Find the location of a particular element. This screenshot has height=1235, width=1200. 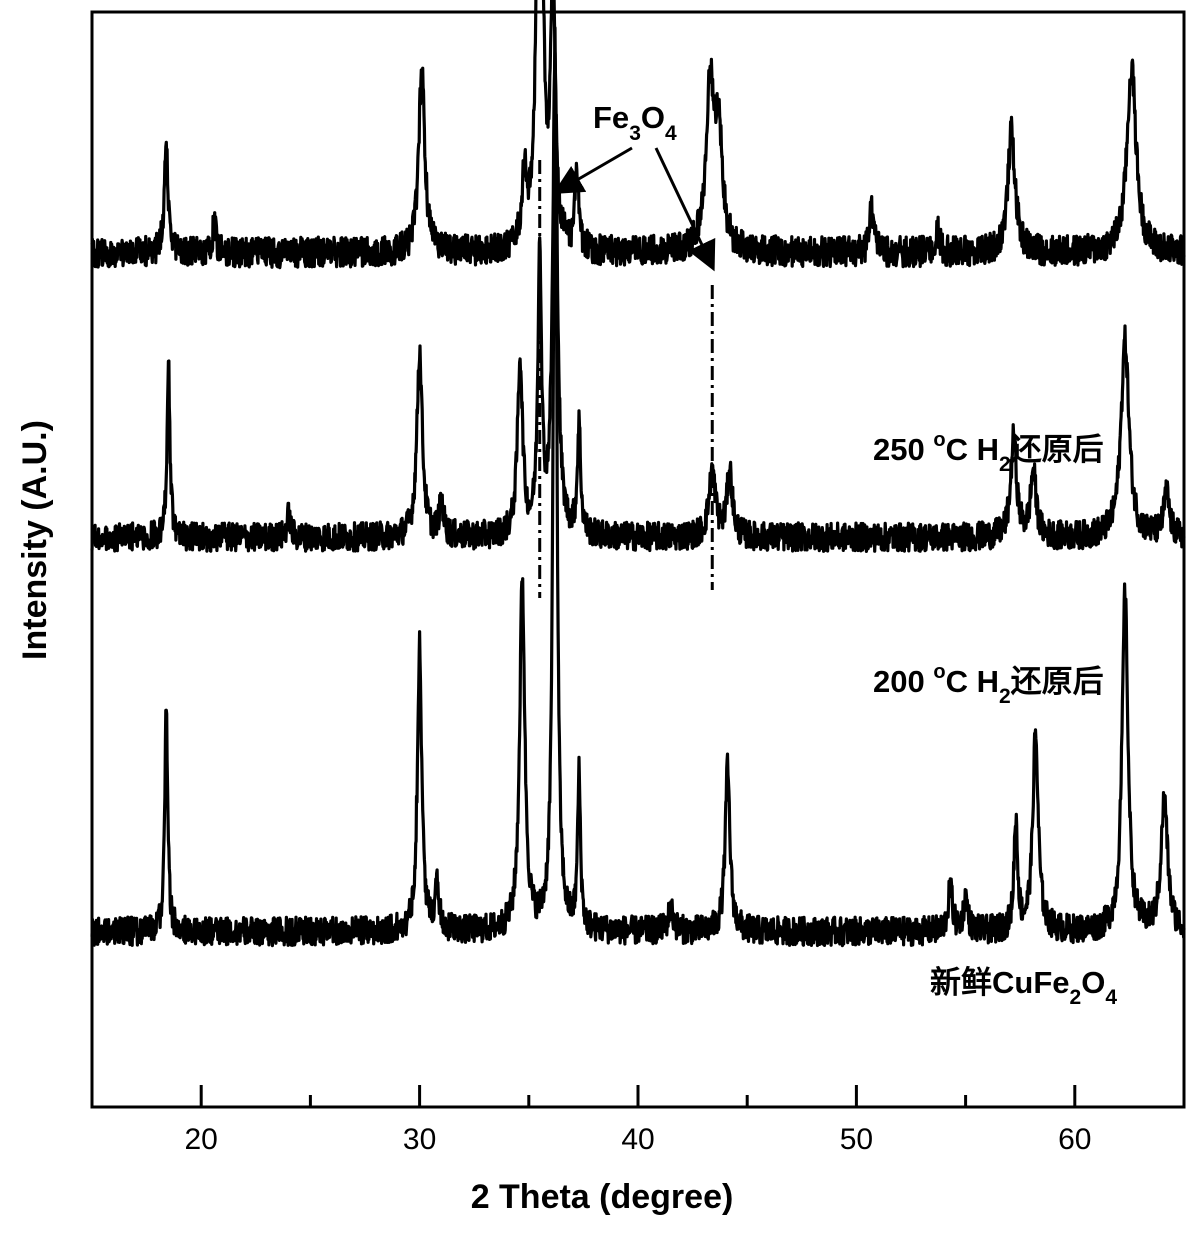

x-tick-label: 50 is located at coordinates (856, 1139).